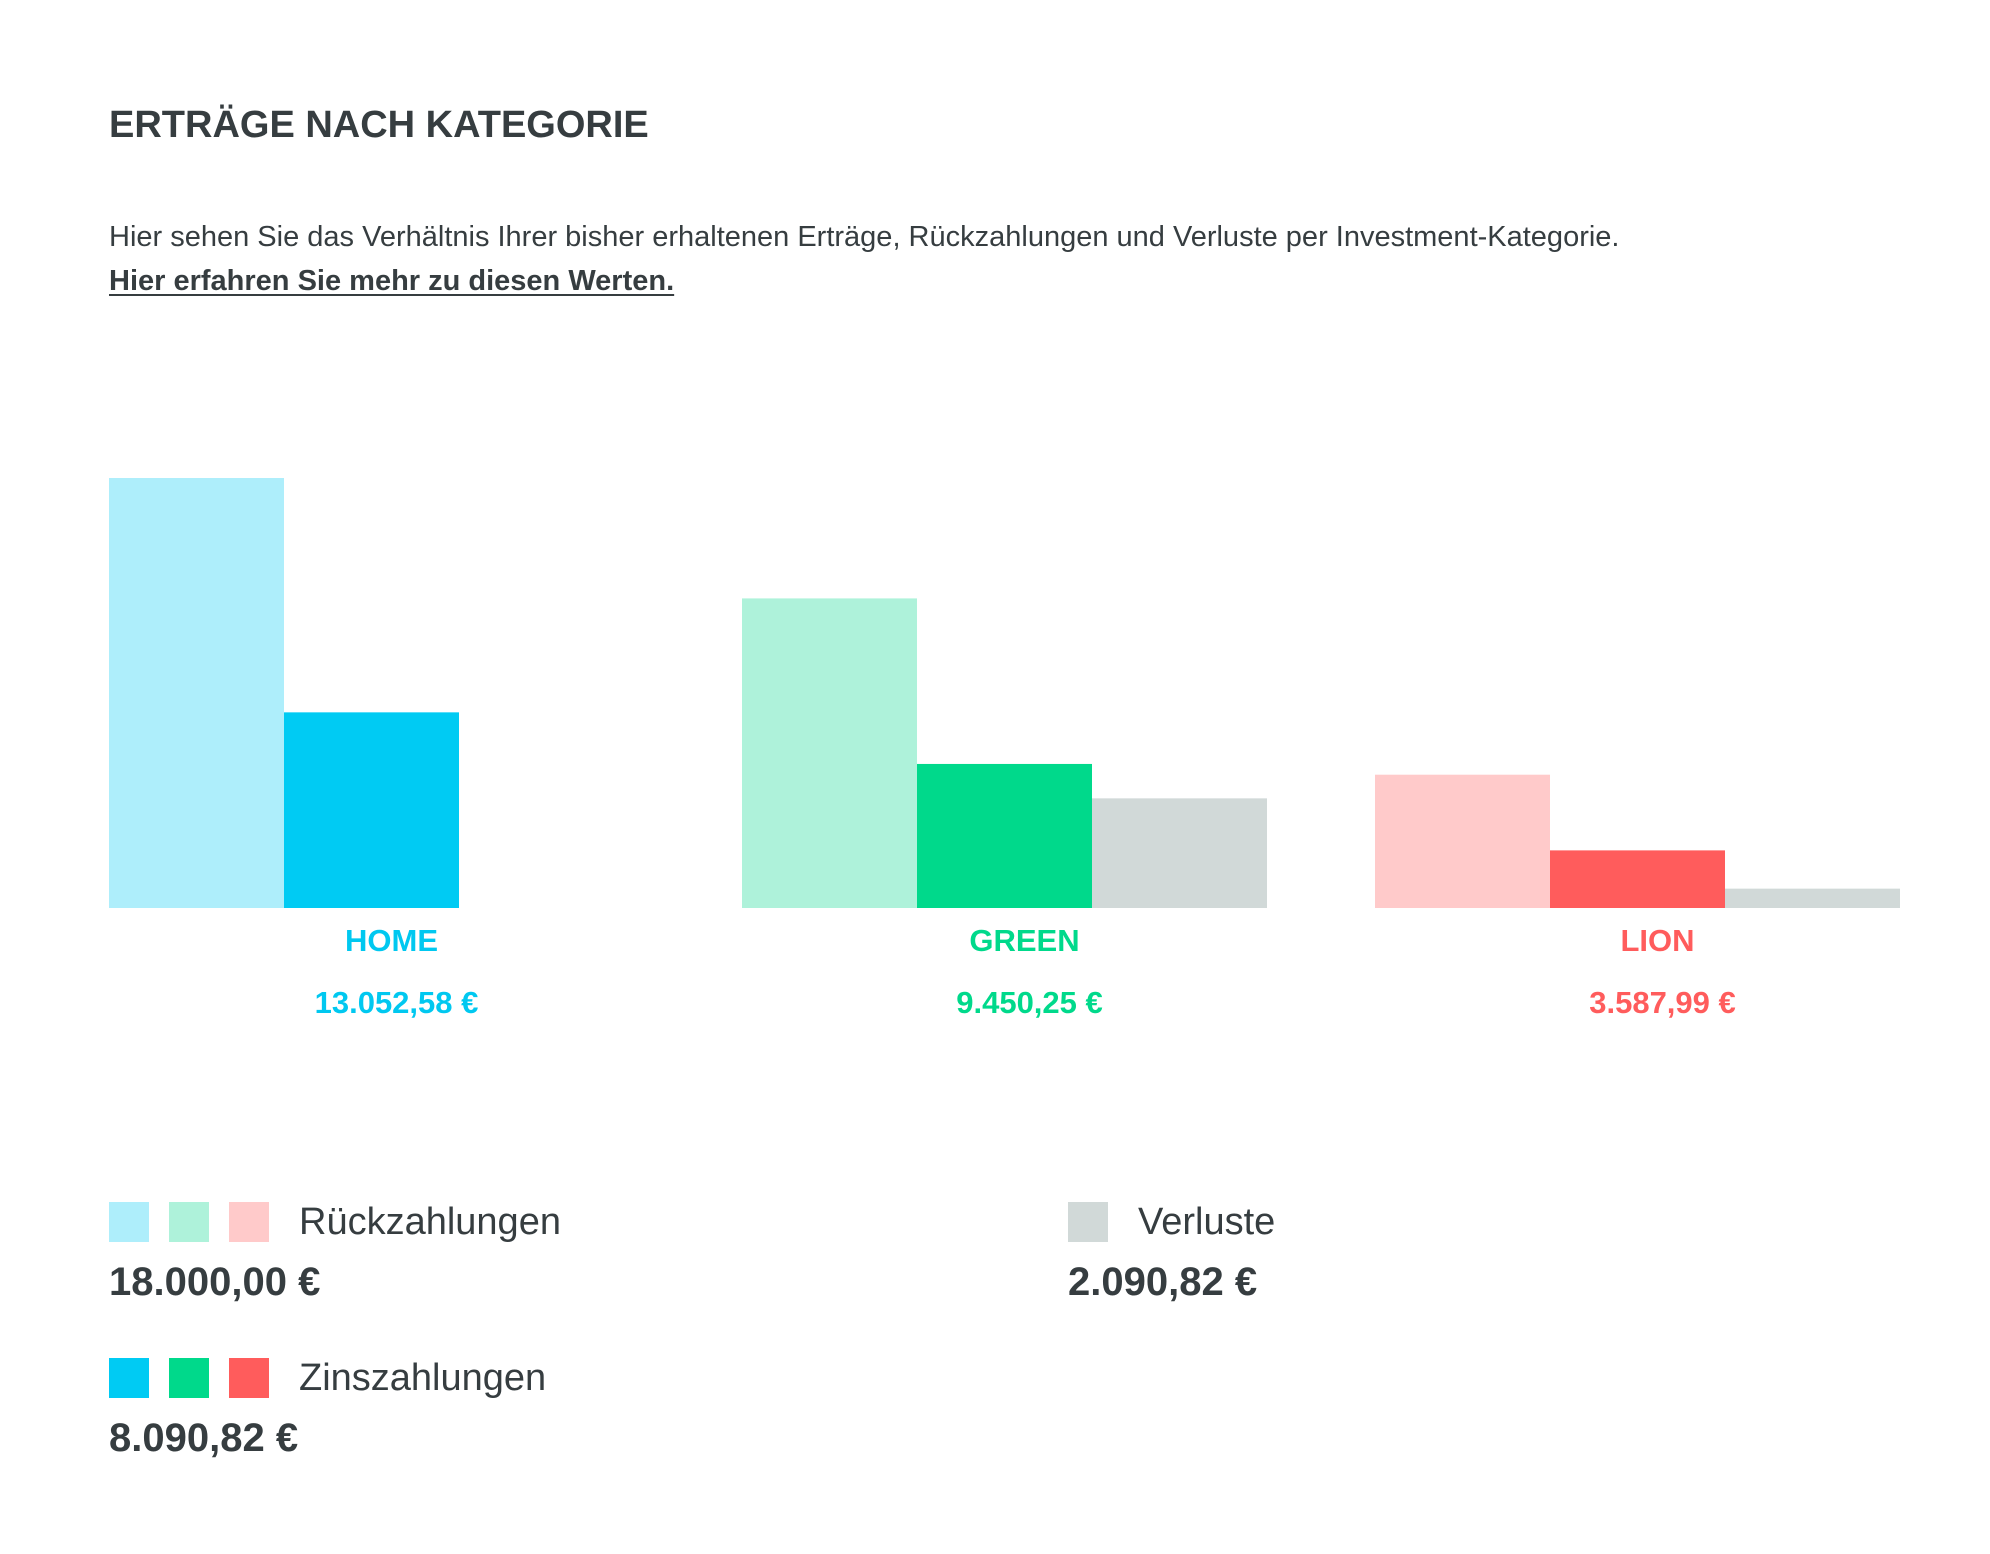 Image resolution: width=1990 pixels, height=1554 pixels. Describe the element at coordinates (249, 1378) in the screenshot. I see `legend-swatch-interest-lion` at that location.